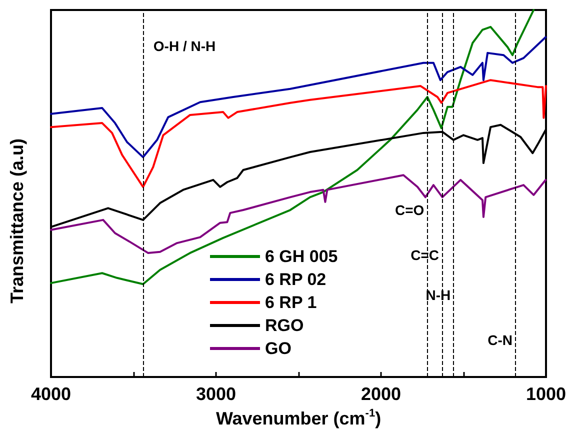 The image size is (577, 442). What do you see at coordinates (425, 255) in the screenshot?
I see `ref-line-label: C=C` at bounding box center [425, 255].